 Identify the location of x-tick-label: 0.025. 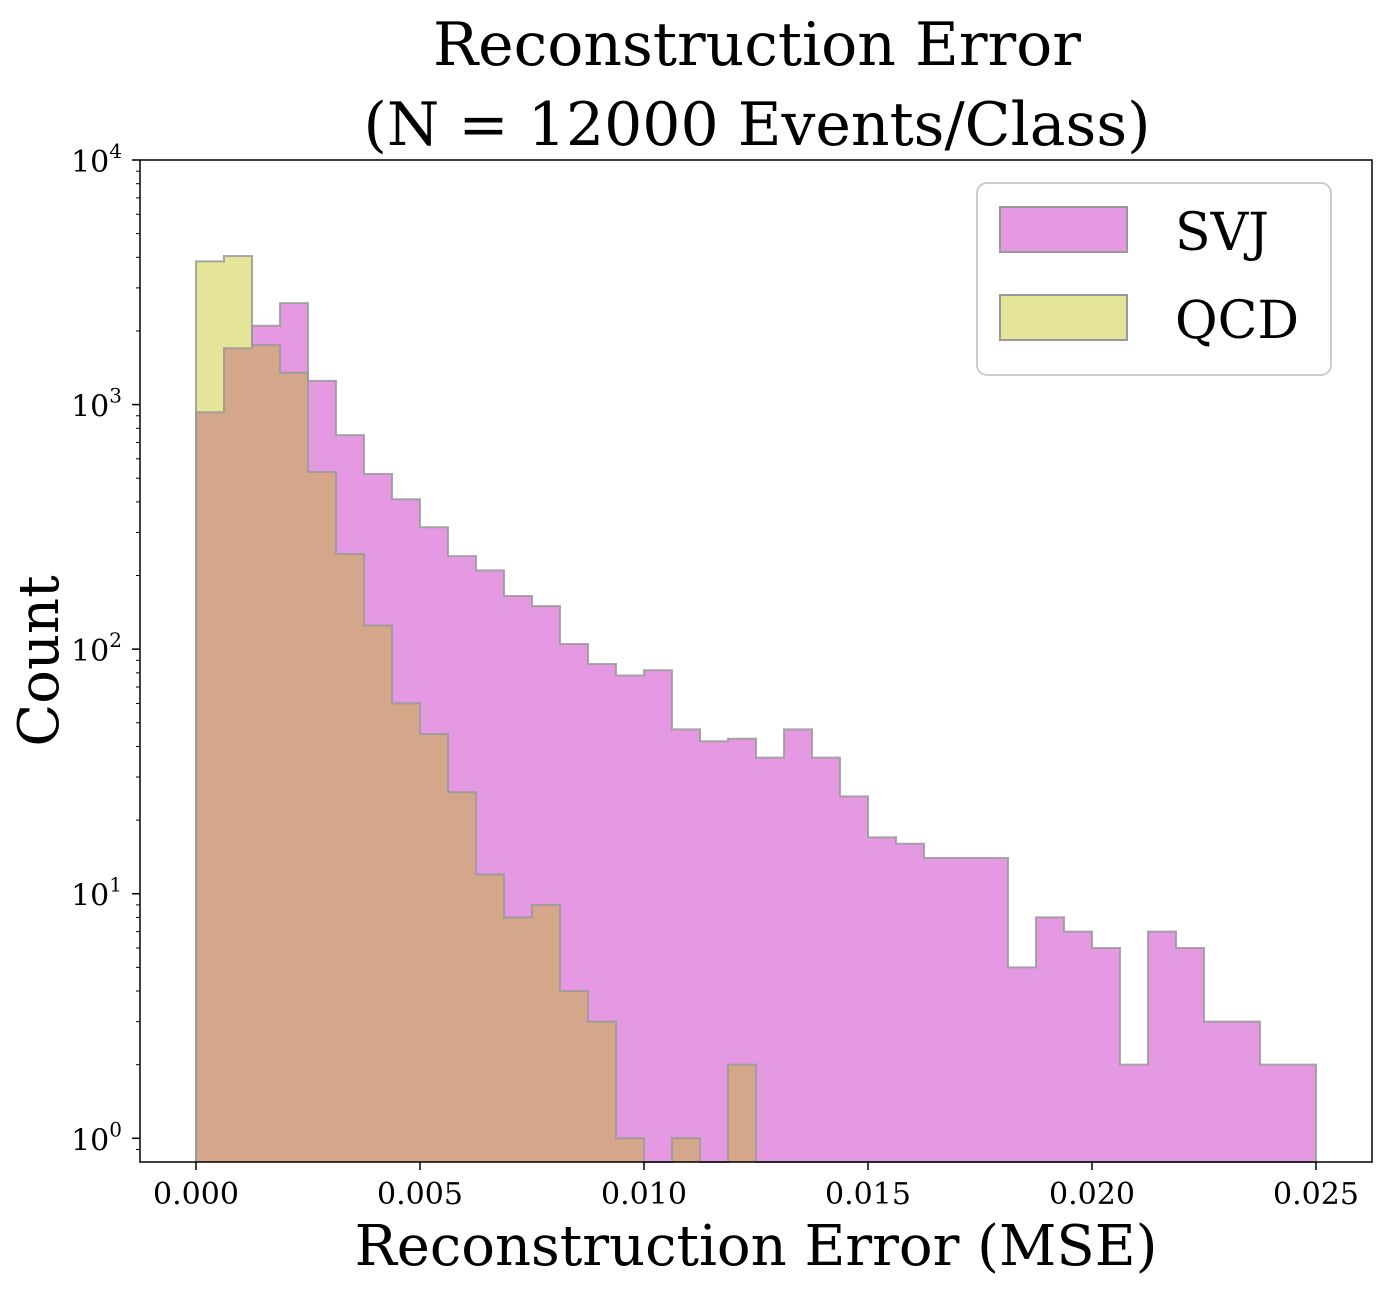
(1316, 1194).